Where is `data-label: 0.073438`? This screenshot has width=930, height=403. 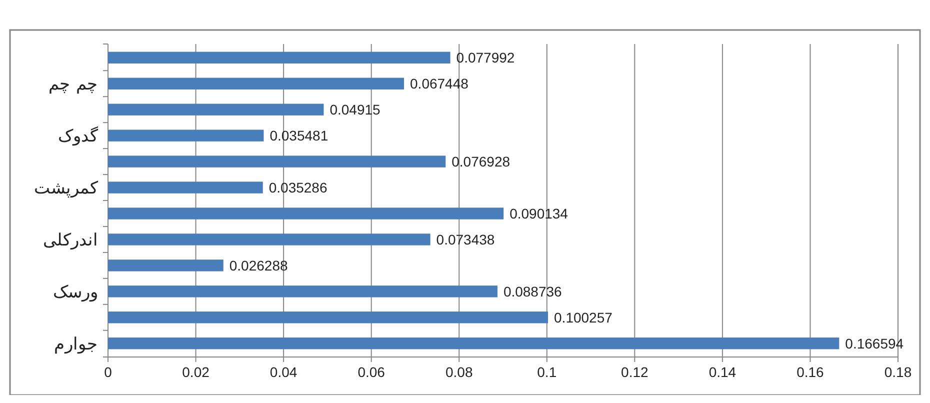
data-label: 0.073438 is located at coordinates (465, 239).